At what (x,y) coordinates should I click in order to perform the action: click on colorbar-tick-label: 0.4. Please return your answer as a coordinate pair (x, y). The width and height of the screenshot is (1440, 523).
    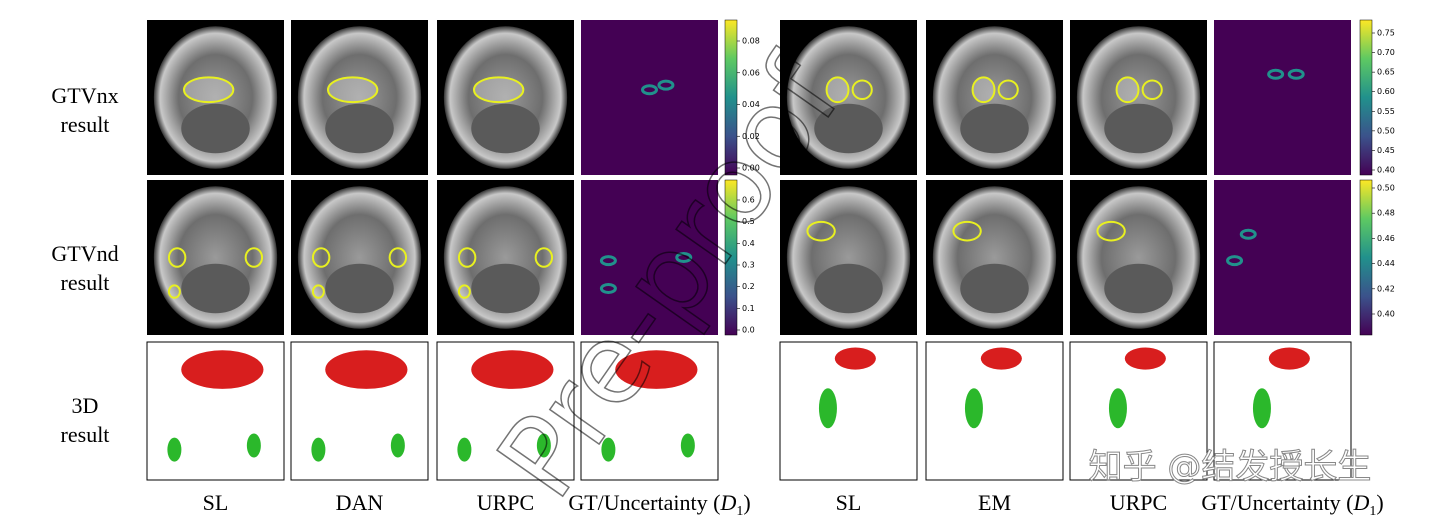
    Looking at the image, I should click on (748, 243).